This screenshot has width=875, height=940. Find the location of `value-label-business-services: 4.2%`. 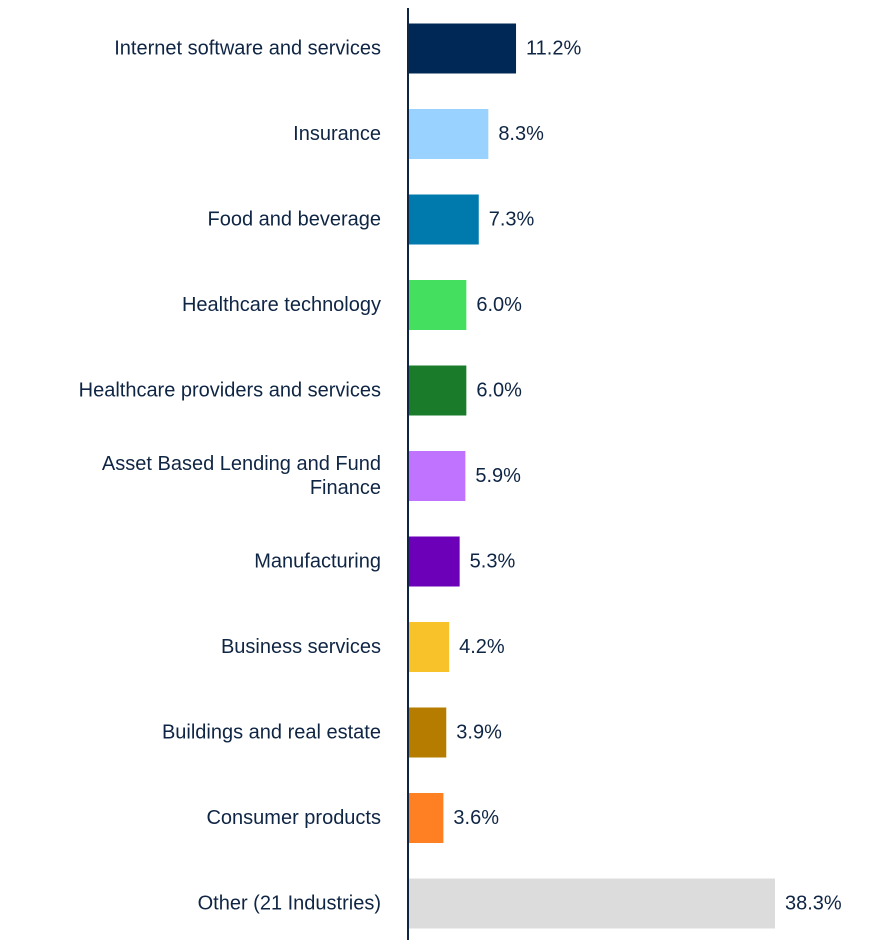

value-label-business-services: 4.2% is located at coordinates (482, 647).